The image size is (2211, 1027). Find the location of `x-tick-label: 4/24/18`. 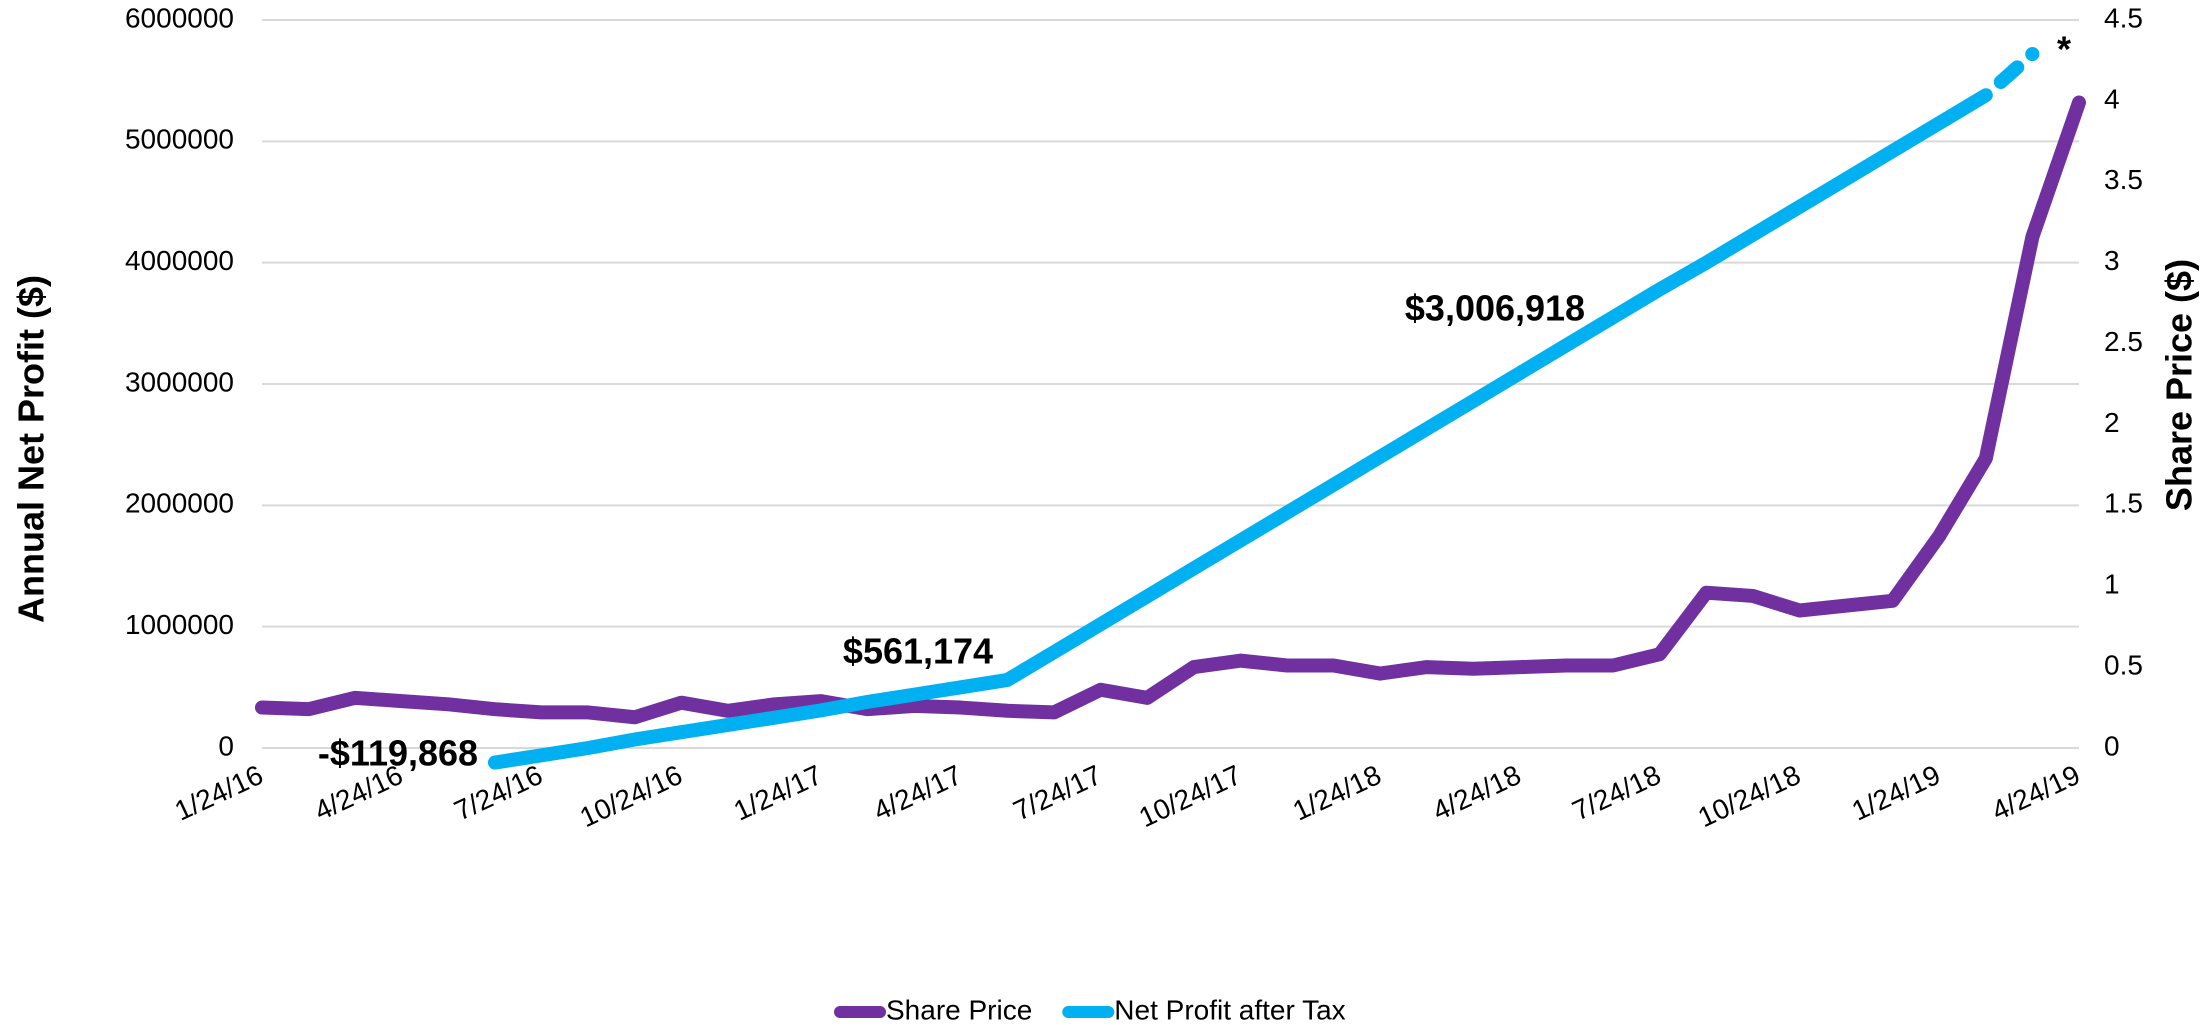

x-tick-label: 4/24/18 is located at coordinates (1477, 793).